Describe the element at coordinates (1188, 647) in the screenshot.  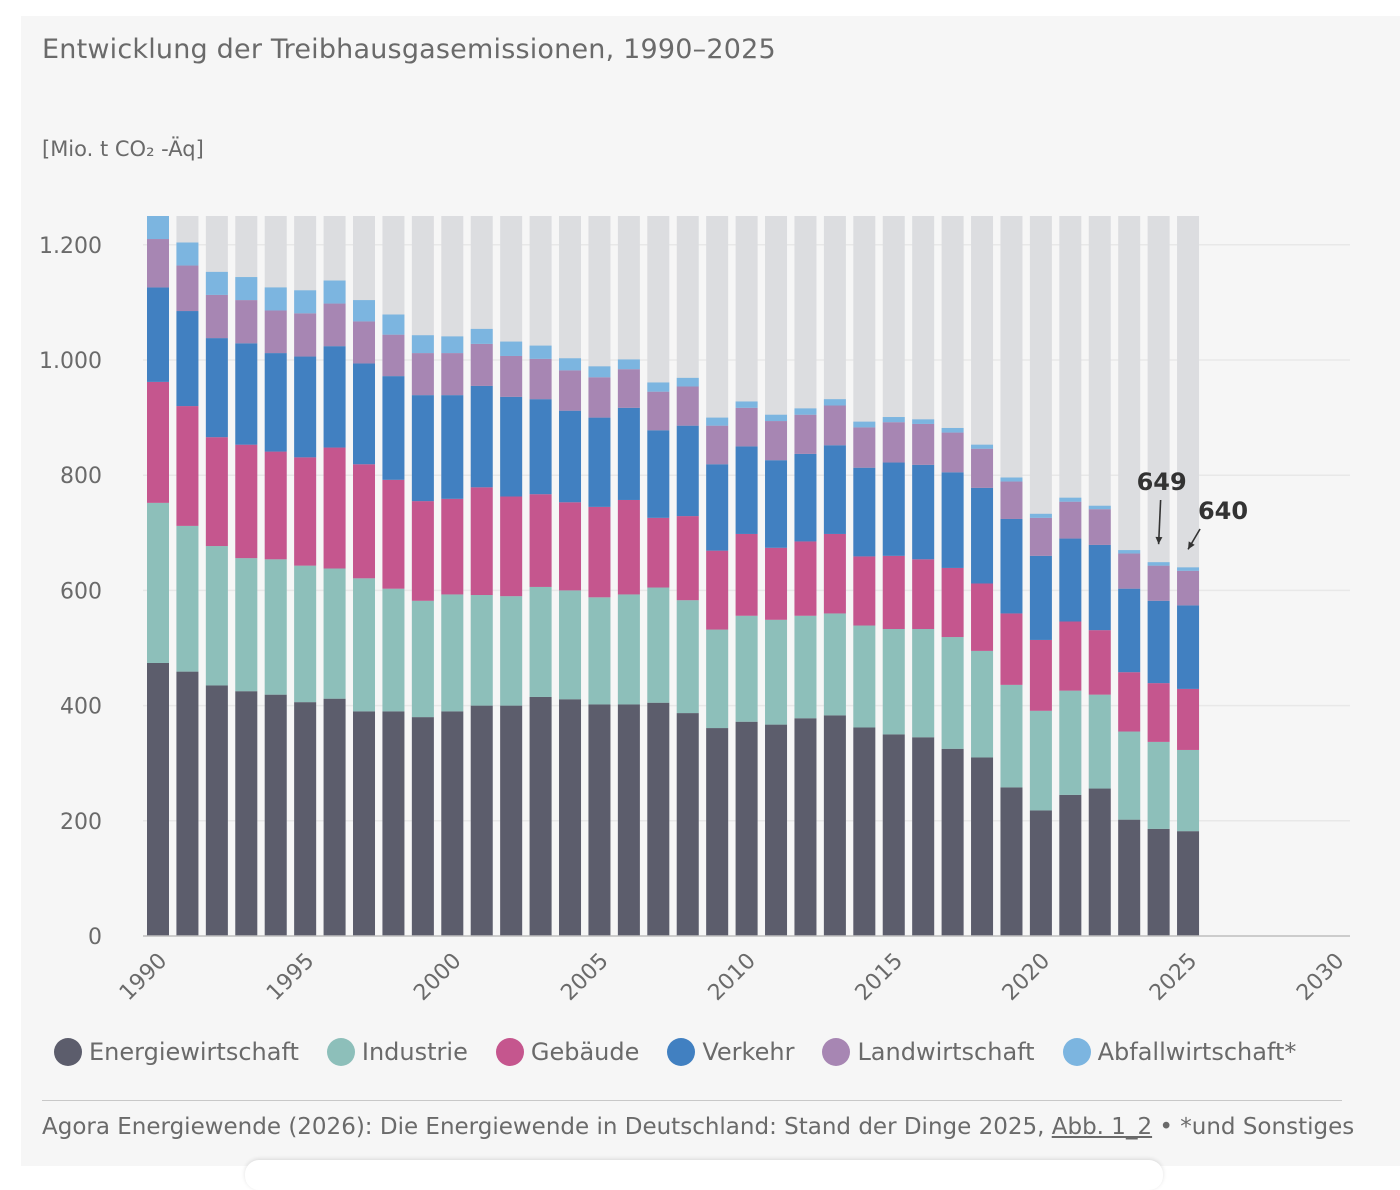
I see `bar-verkehr-2025` at that location.